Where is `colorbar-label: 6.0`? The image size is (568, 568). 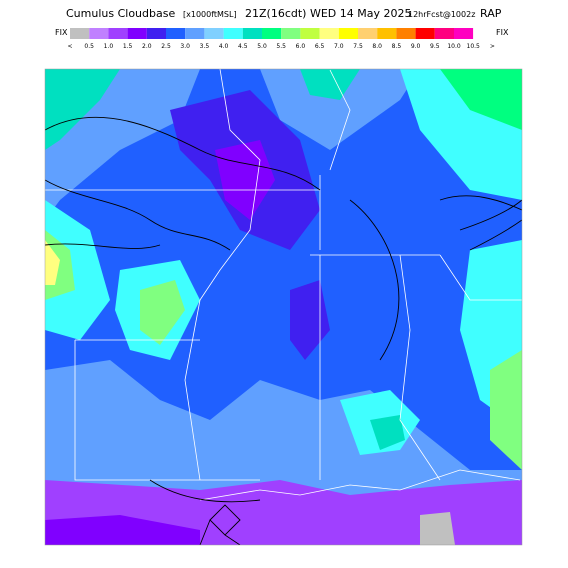 colorbar-label: 6.0 is located at coordinates (301, 46).